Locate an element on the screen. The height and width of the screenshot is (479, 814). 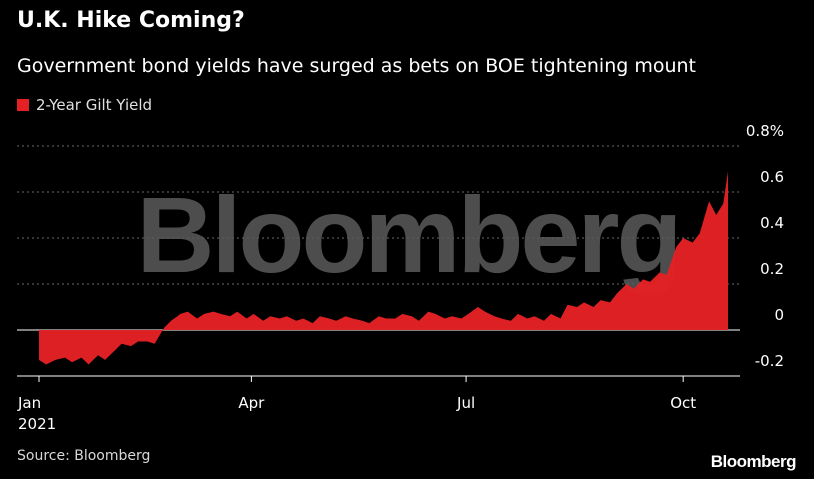
x-tick-label: Oct is located at coordinates (683, 403).